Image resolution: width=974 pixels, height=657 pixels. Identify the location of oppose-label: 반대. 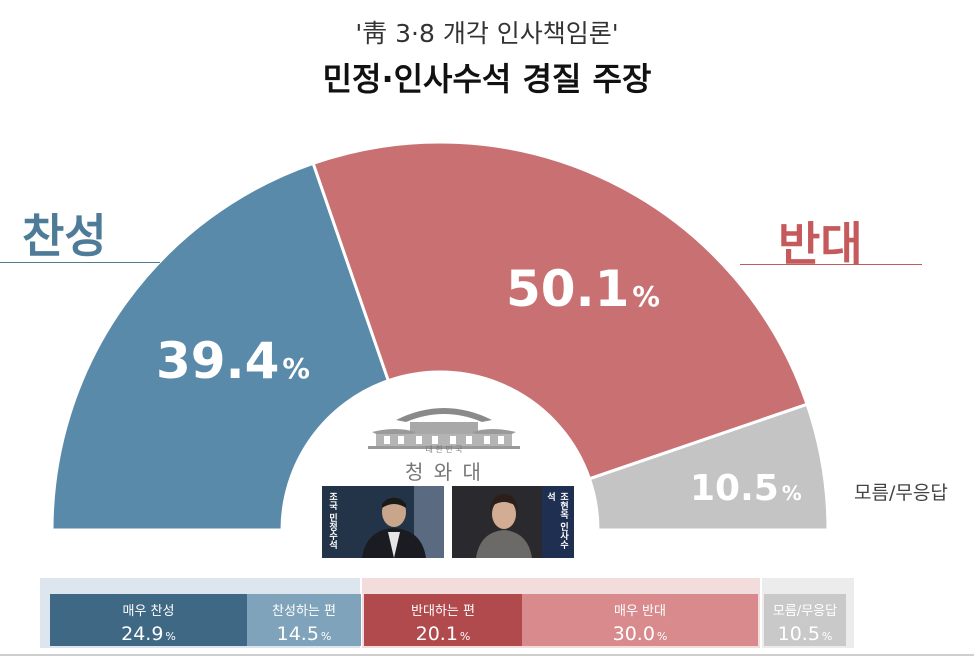
(820, 244).